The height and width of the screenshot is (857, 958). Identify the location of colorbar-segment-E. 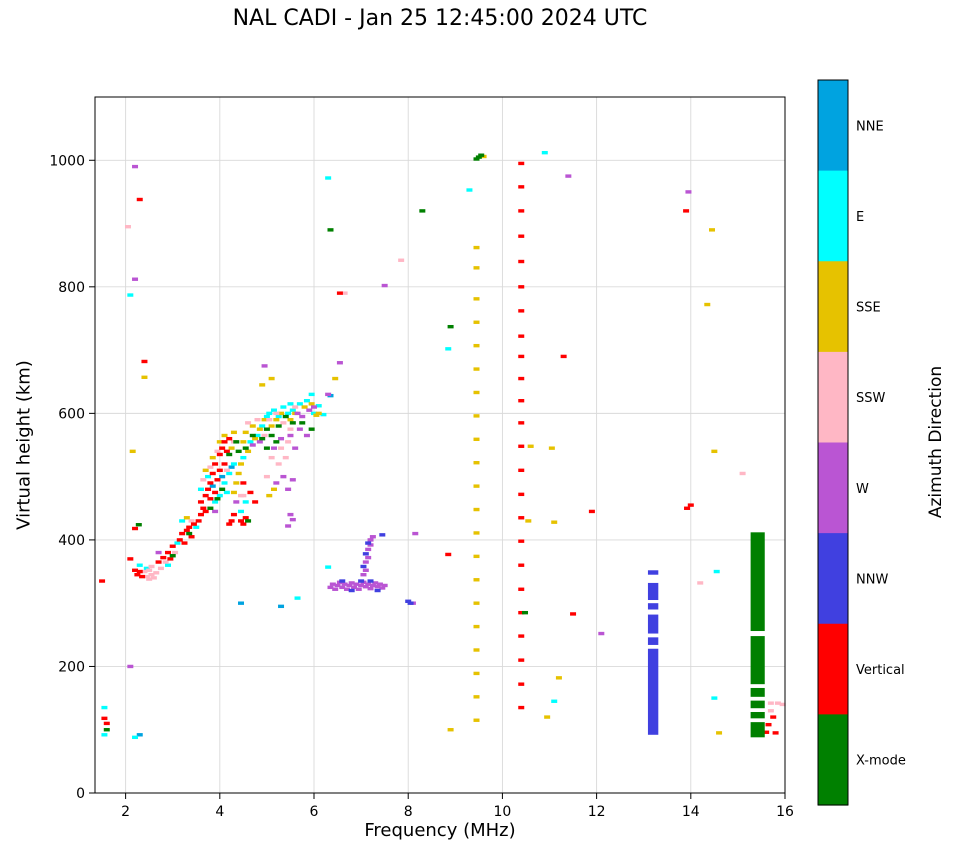
(833, 216).